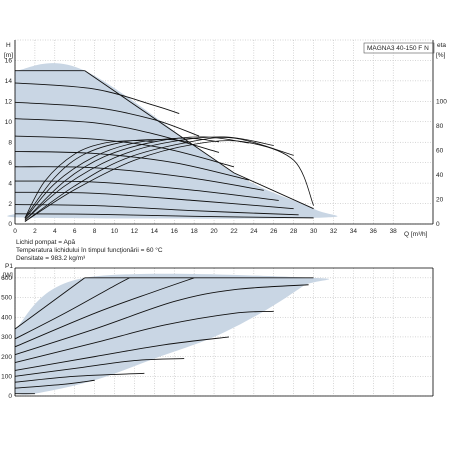 This screenshot has height=450, width=450. What do you see at coordinates (334, 231) in the screenshot?
I see `head-x-tick-16: 32` at bounding box center [334, 231].